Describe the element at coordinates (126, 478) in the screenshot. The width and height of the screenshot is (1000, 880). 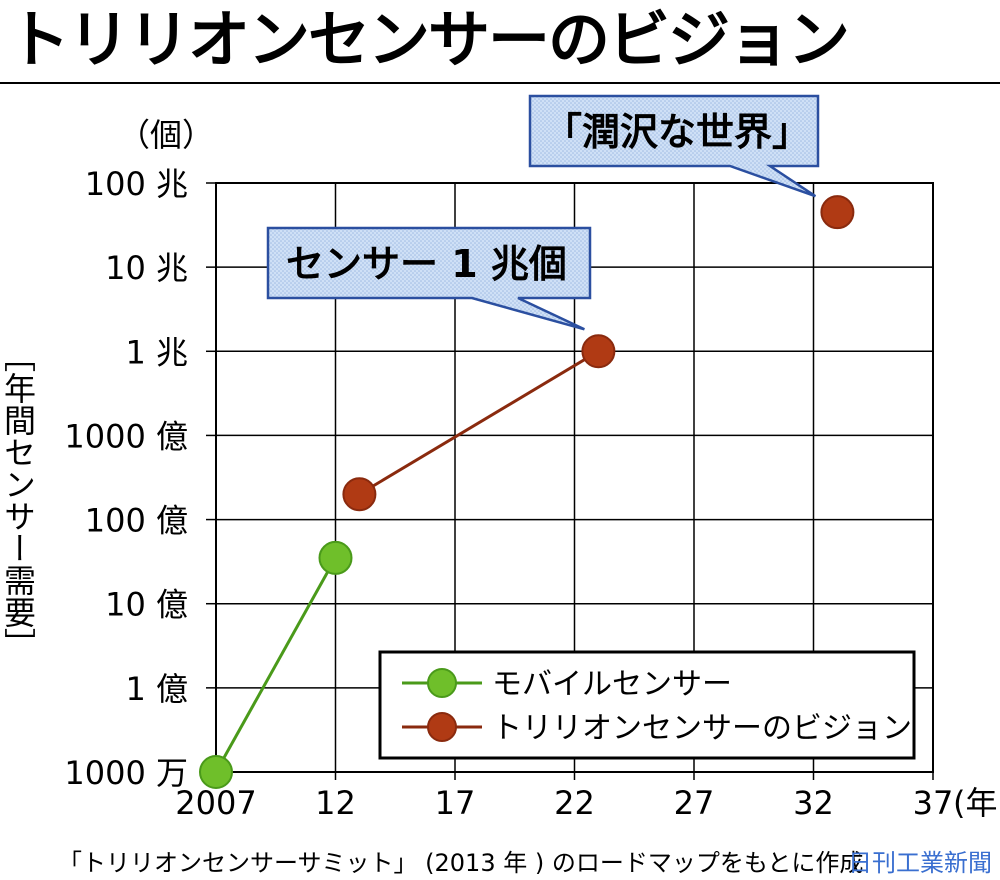
I see `y-tick-labels: 100 兆 10 兆 1 兆 1000 億 100 億 10 億 1 億 1000 万` at that location.